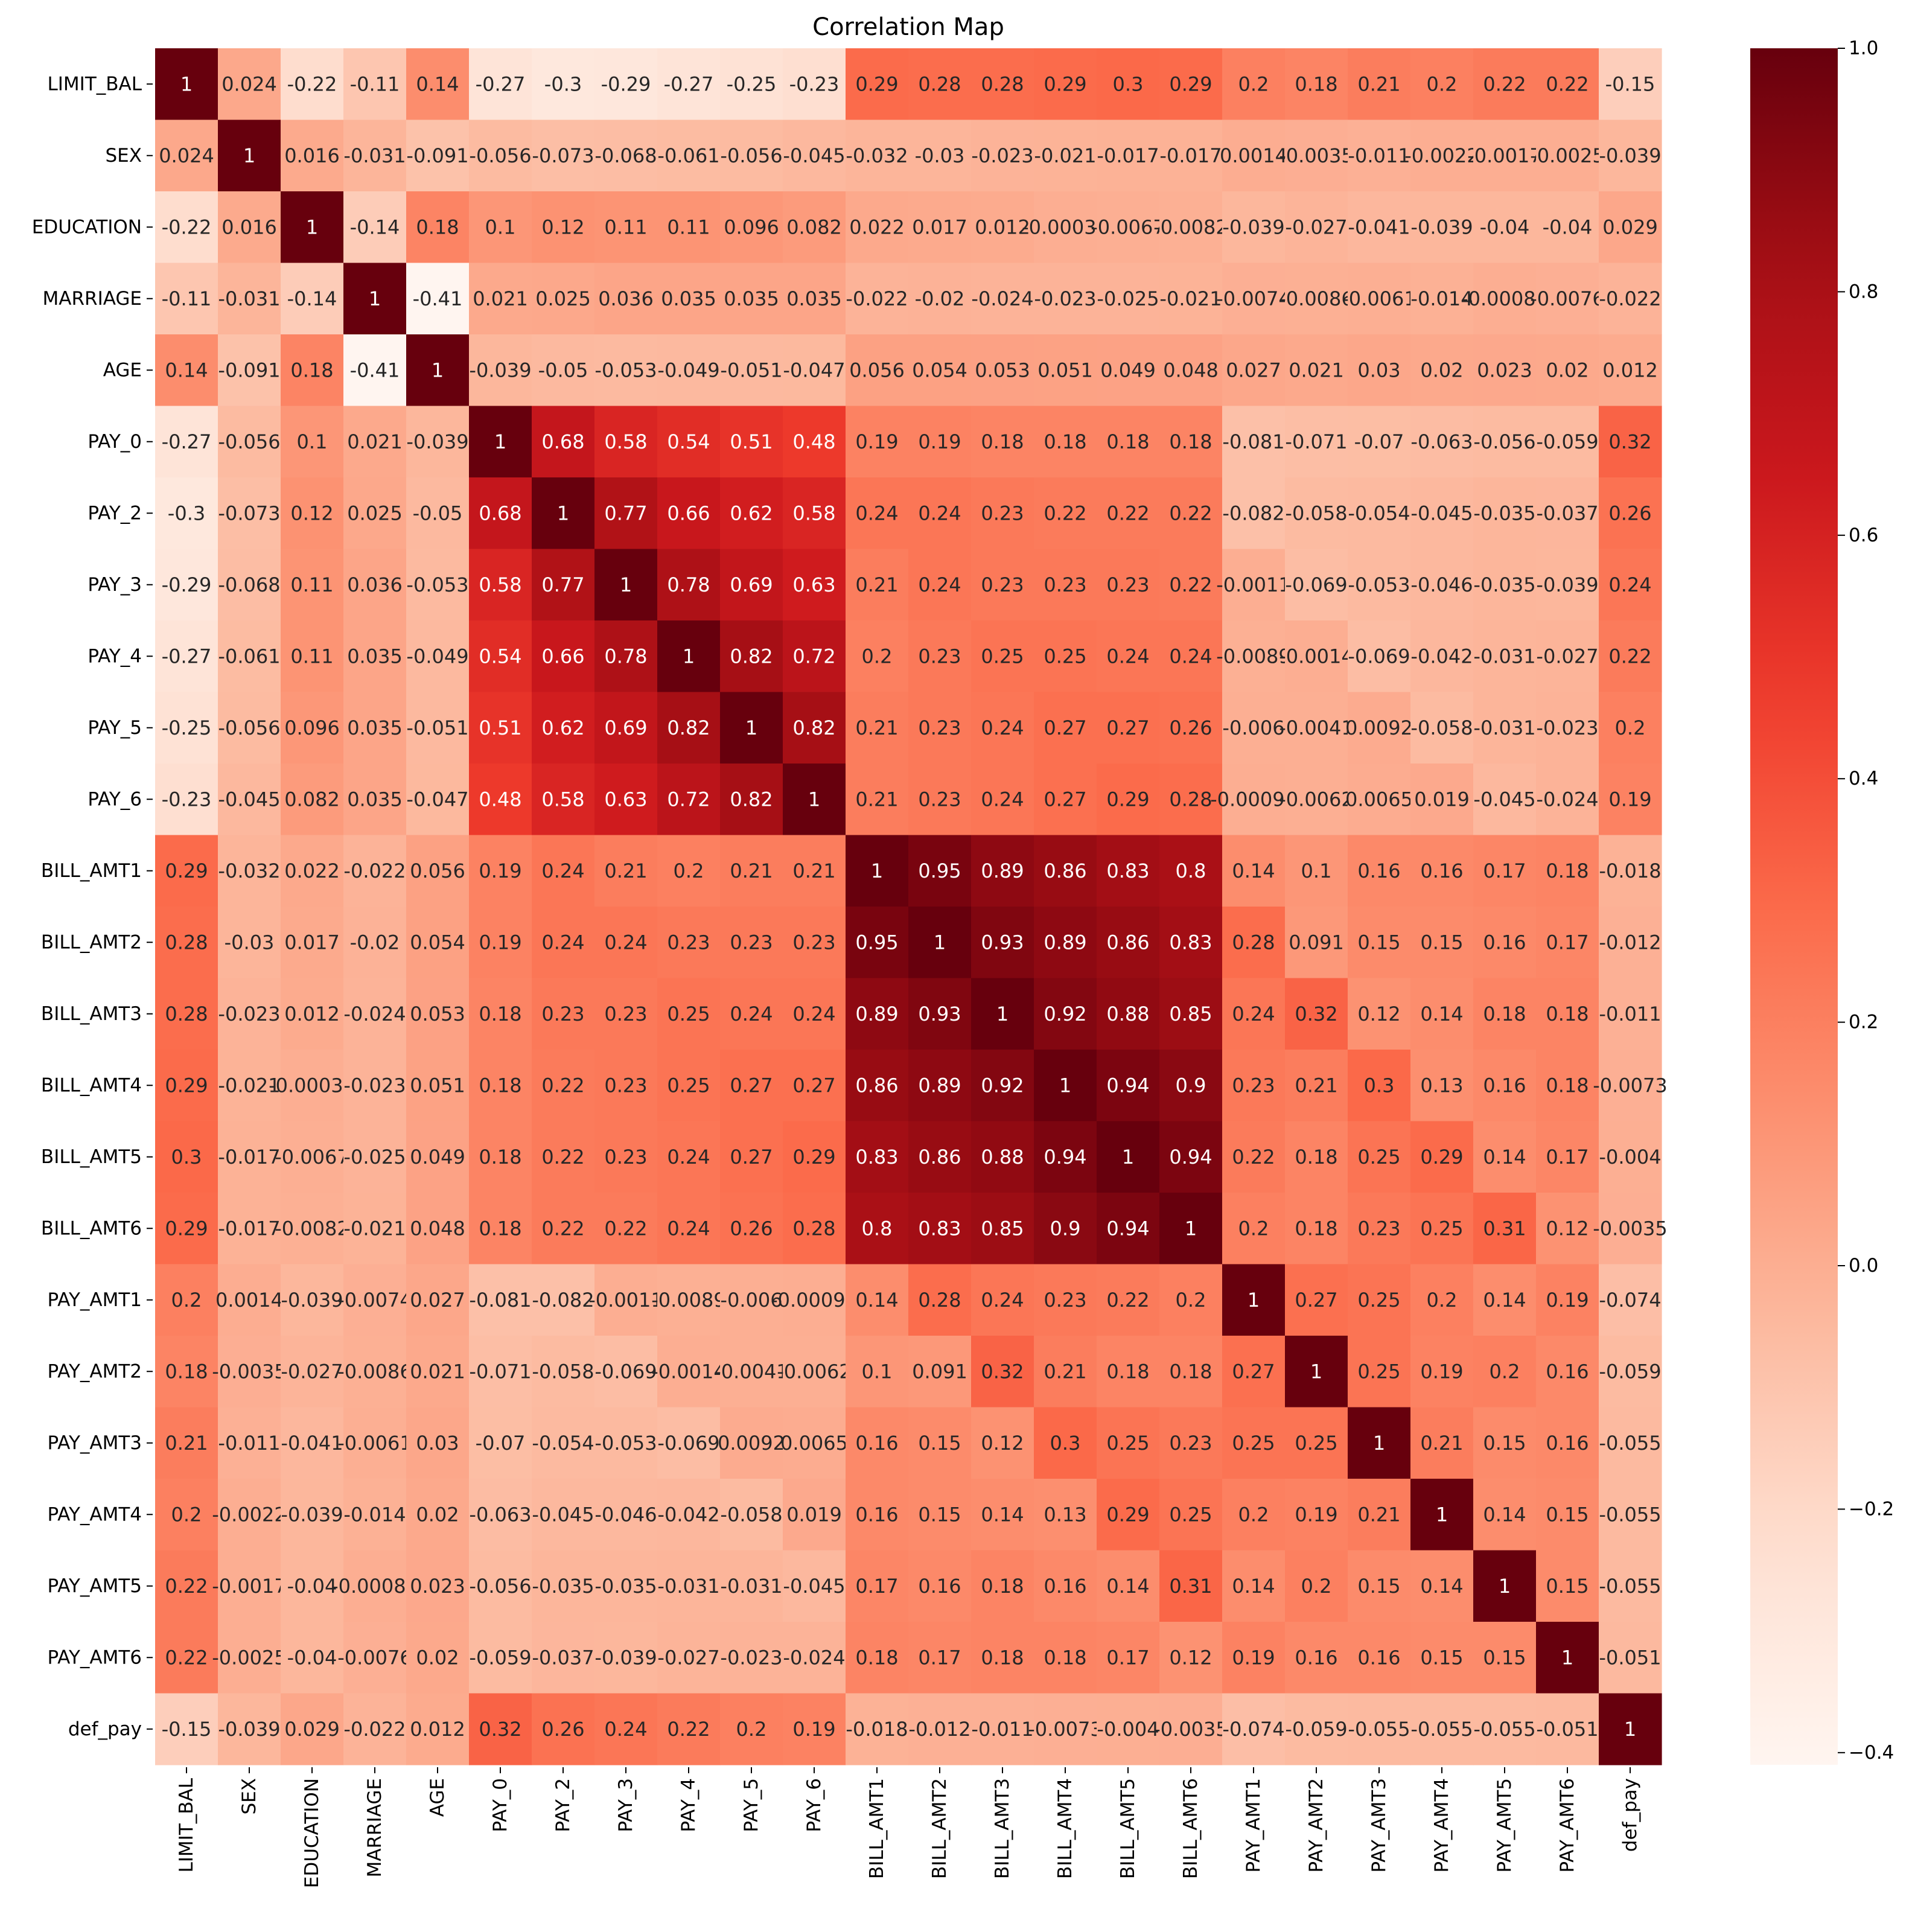 Image resolution: width=1912 pixels, height=1932 pixels. I want to click on cell-value-label: -0.051, so click(1630, 1657).